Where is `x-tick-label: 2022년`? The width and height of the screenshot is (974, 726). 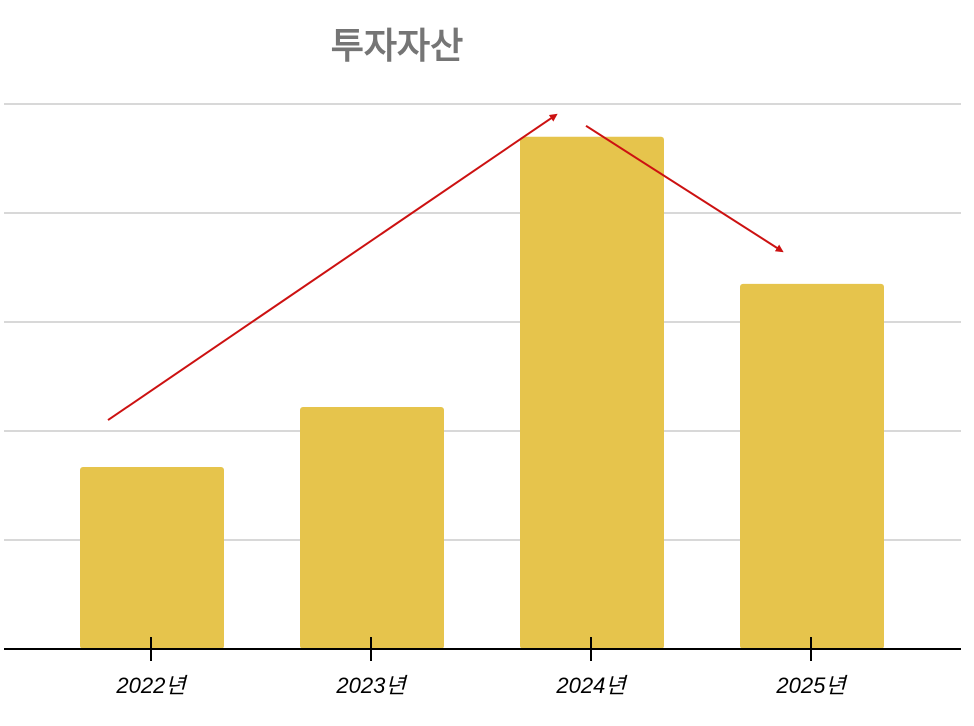 x-tick-label: 2022년 is located at coordinates (151, 685).